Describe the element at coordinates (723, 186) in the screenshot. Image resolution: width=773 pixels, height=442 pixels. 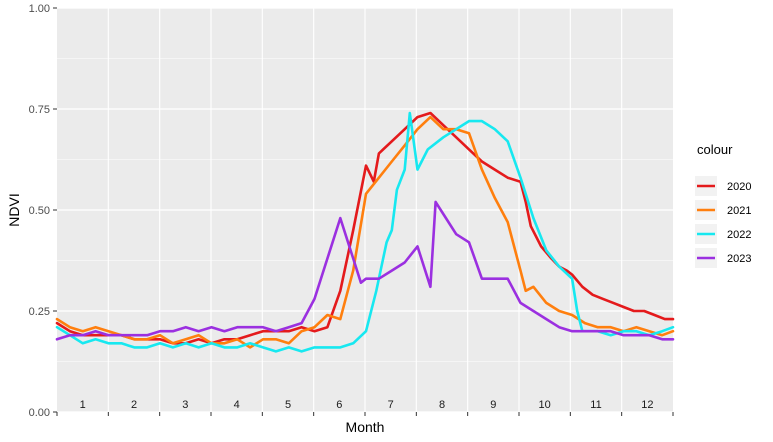
I see `legend-item-2020: 2020` at that location.